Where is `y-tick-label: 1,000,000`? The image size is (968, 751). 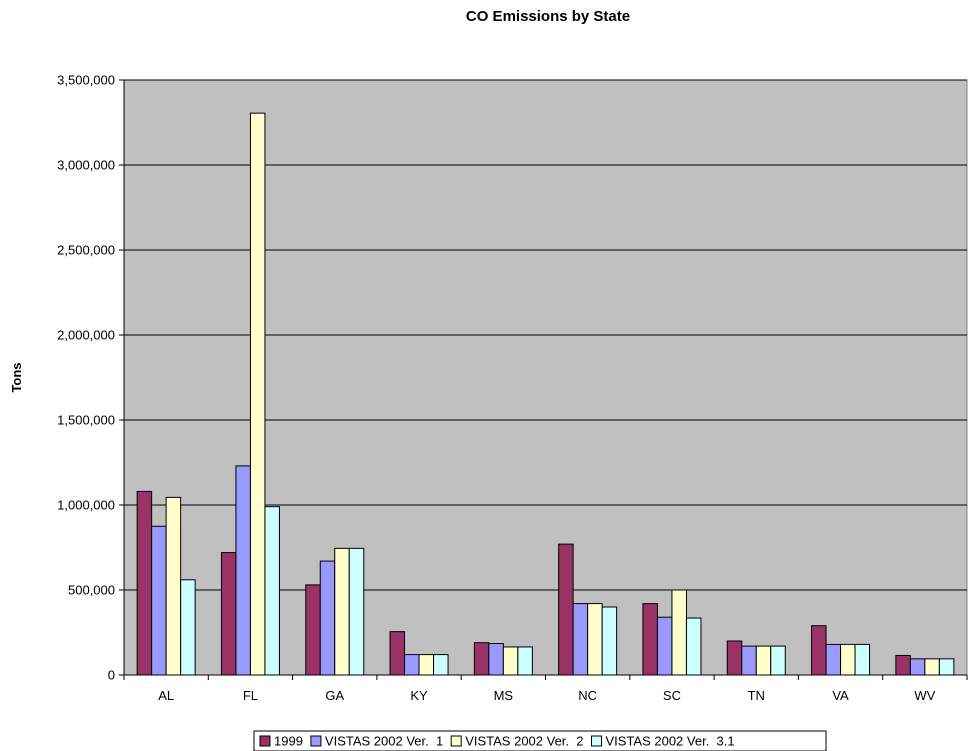 y-tick-label: 1,000,000 is located at coordinates (86, 505).